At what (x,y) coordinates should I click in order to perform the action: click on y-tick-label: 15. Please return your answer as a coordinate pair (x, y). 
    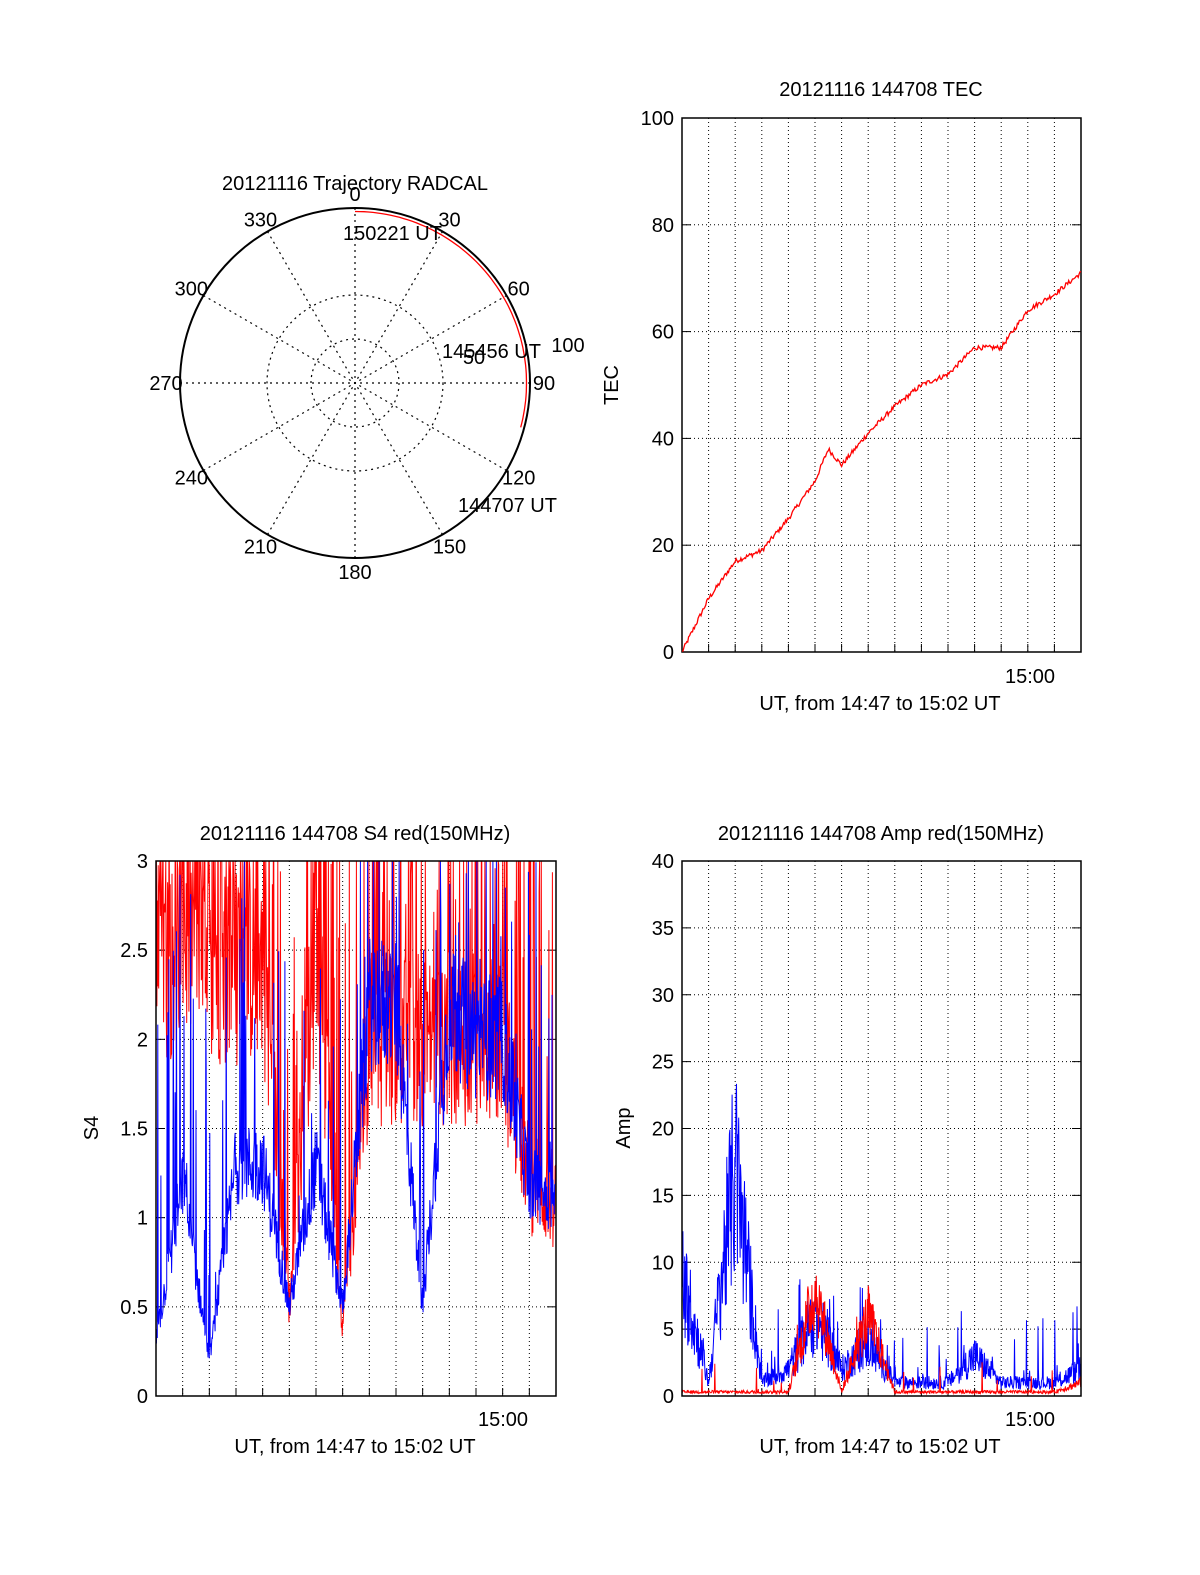
    Looking at the image, I should click on (663, 1196).